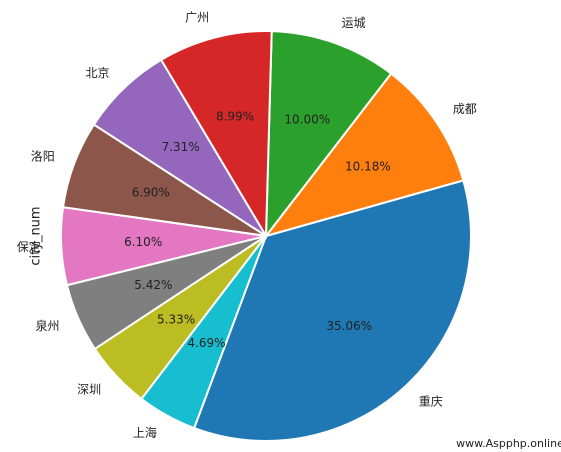 This screenshot has width=561, height=452. Describe the element at coordinates (307, 120) in the screenshot. I see `pct-label: 10.00%` at that location.